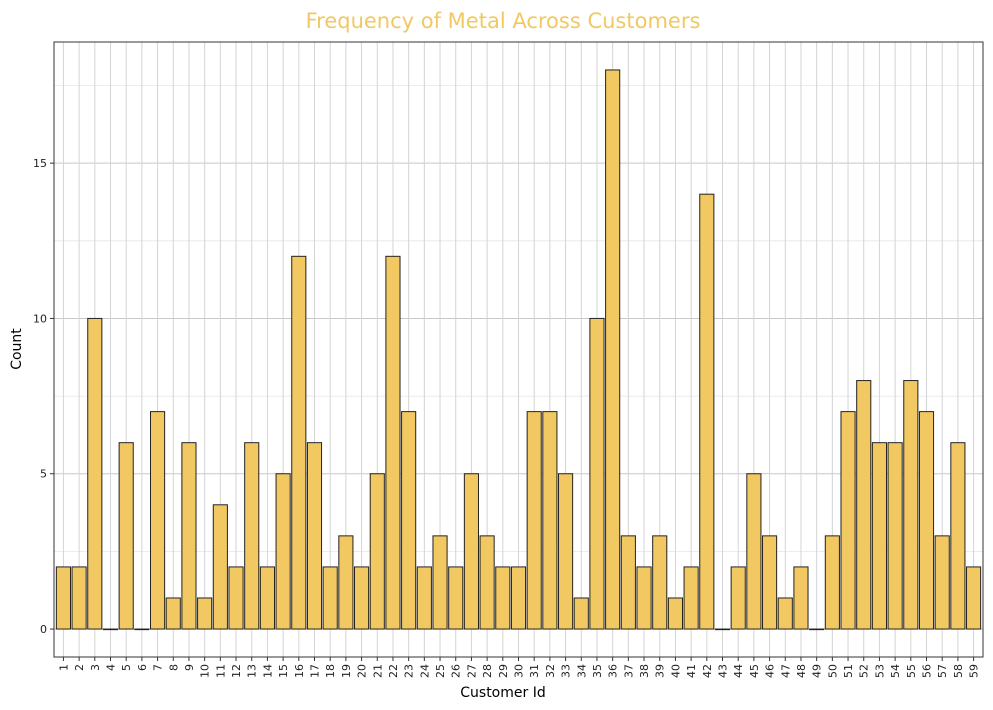 The image size is (993, 710). Describe the element at coordinates (393, 671) in the screenshot. I see `x-tick-label: 22` at that location.